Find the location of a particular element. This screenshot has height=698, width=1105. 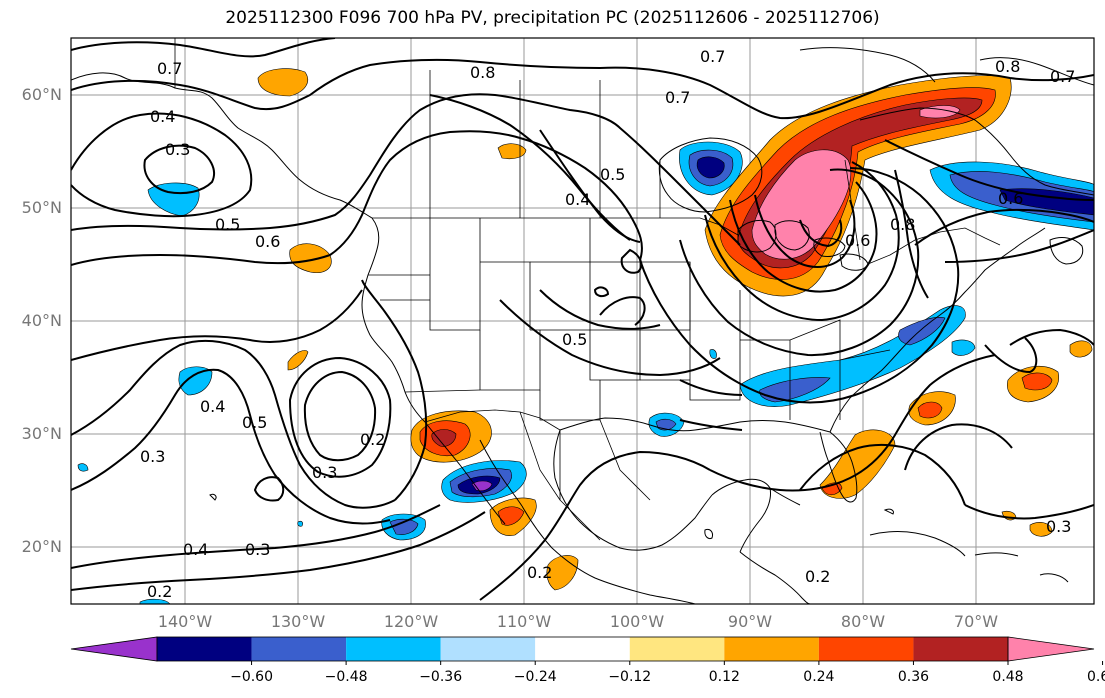

lon-label: 130°W is located at coordinates (298, 621).